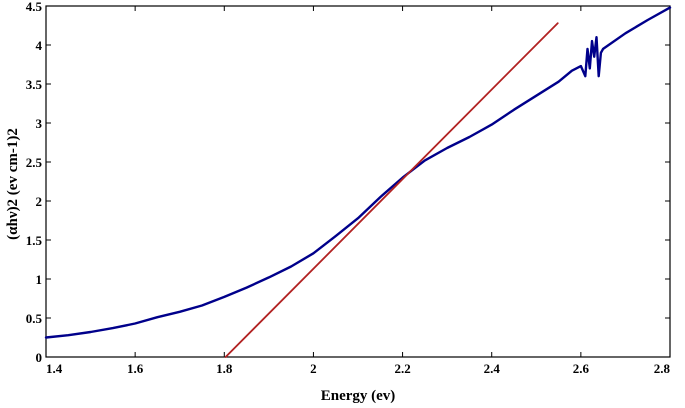 The height and width of the screenshot is (408, 685). What do you see at coordinates (224, 368) in the screenshot?
I see `x-tick-label: 1.8` at bounding box center [224, 368].